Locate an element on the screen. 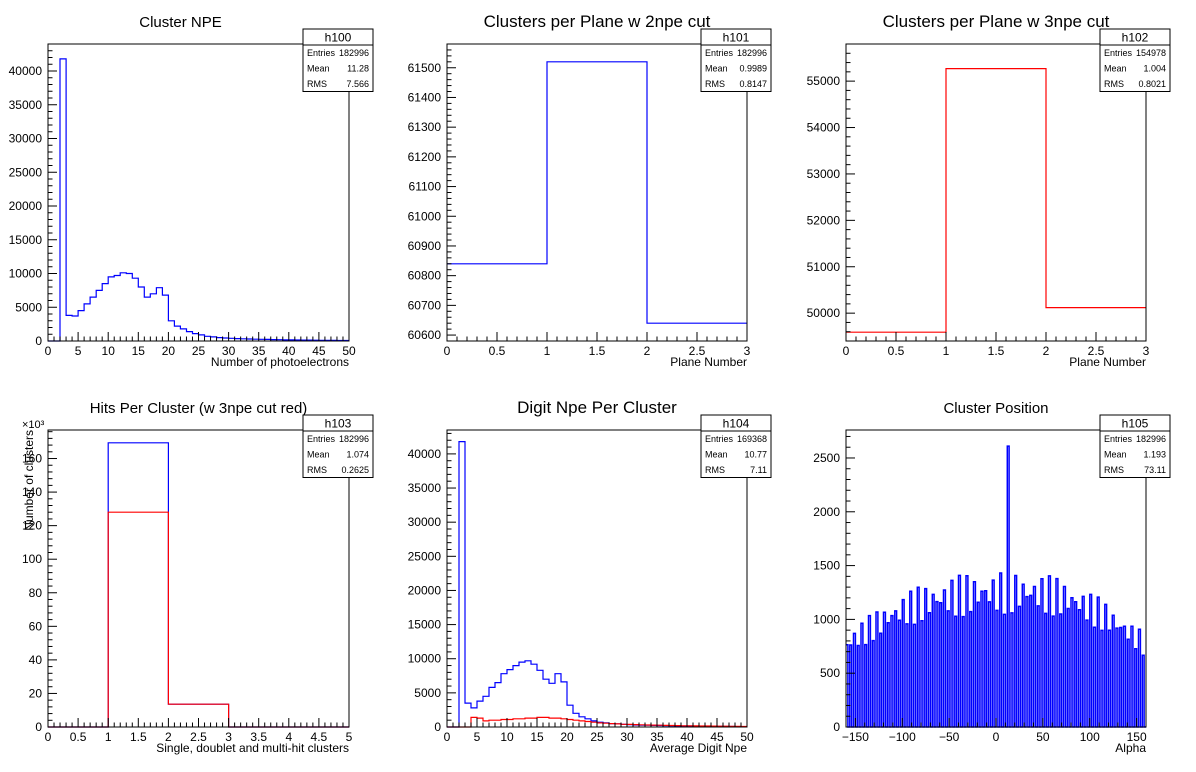 Image resolution: width=1196 pixels, height=772 pixels. stats-value: 10.77 is located at coordinates (755, 455).